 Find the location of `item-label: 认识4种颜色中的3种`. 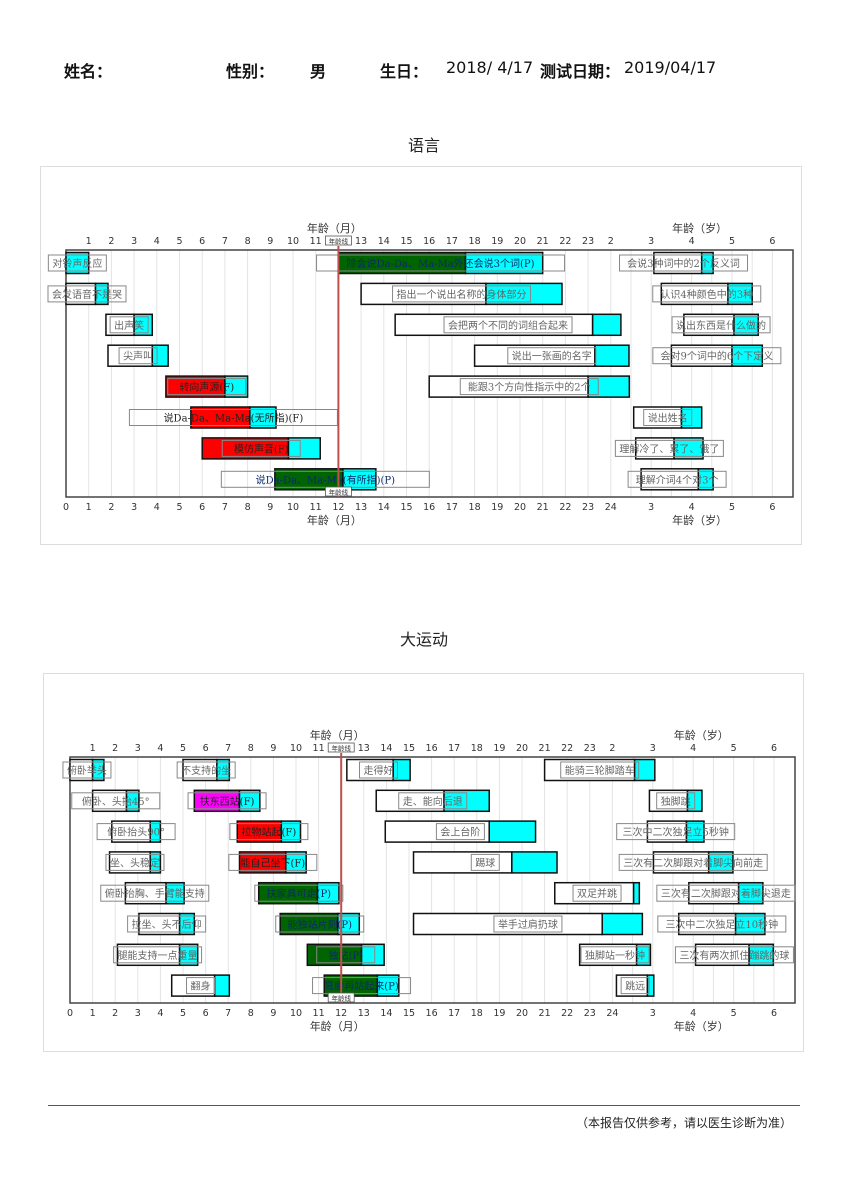

item-label: 认识4种颜色中的3种 is located at coordinates (706, 294).